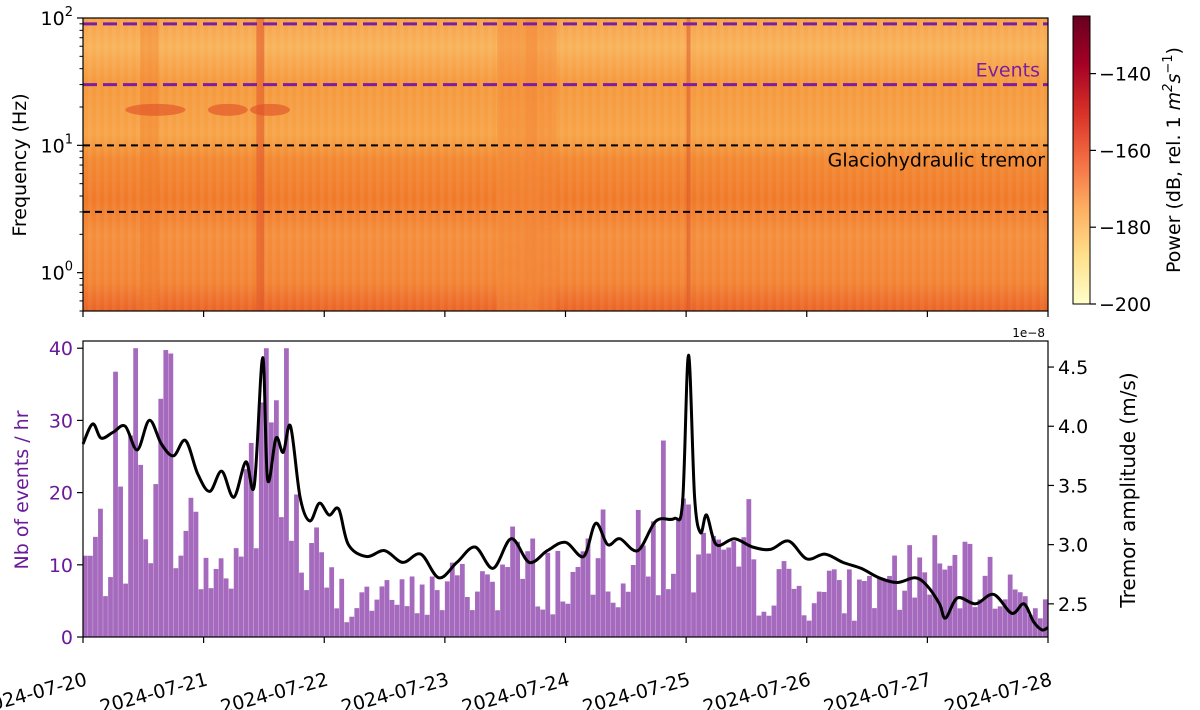 The image size is (1200, 710). Describe the element at coordinates (1174, 191) in the screenshot. I see `colorbar-label-prefix: Power (dB, rel. 1` at that location.